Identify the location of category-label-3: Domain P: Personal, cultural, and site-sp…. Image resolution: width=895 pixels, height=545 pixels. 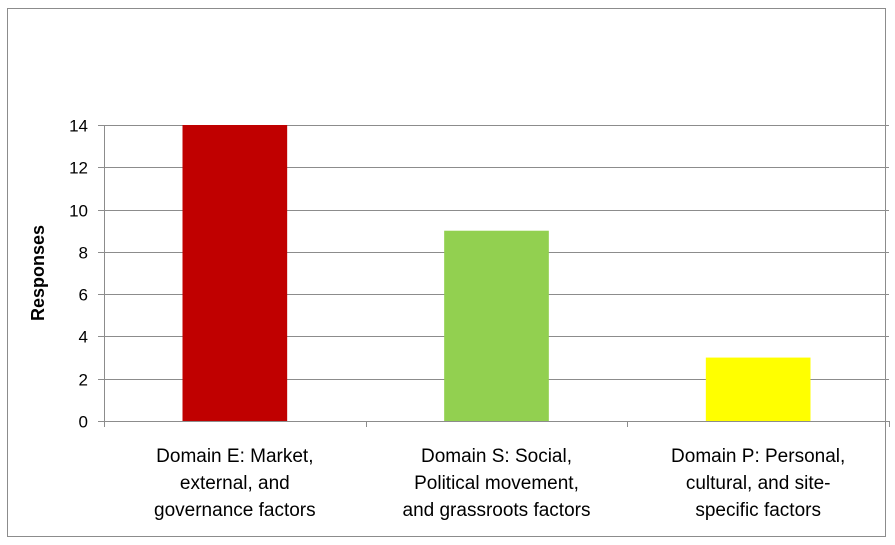
(758, 483).